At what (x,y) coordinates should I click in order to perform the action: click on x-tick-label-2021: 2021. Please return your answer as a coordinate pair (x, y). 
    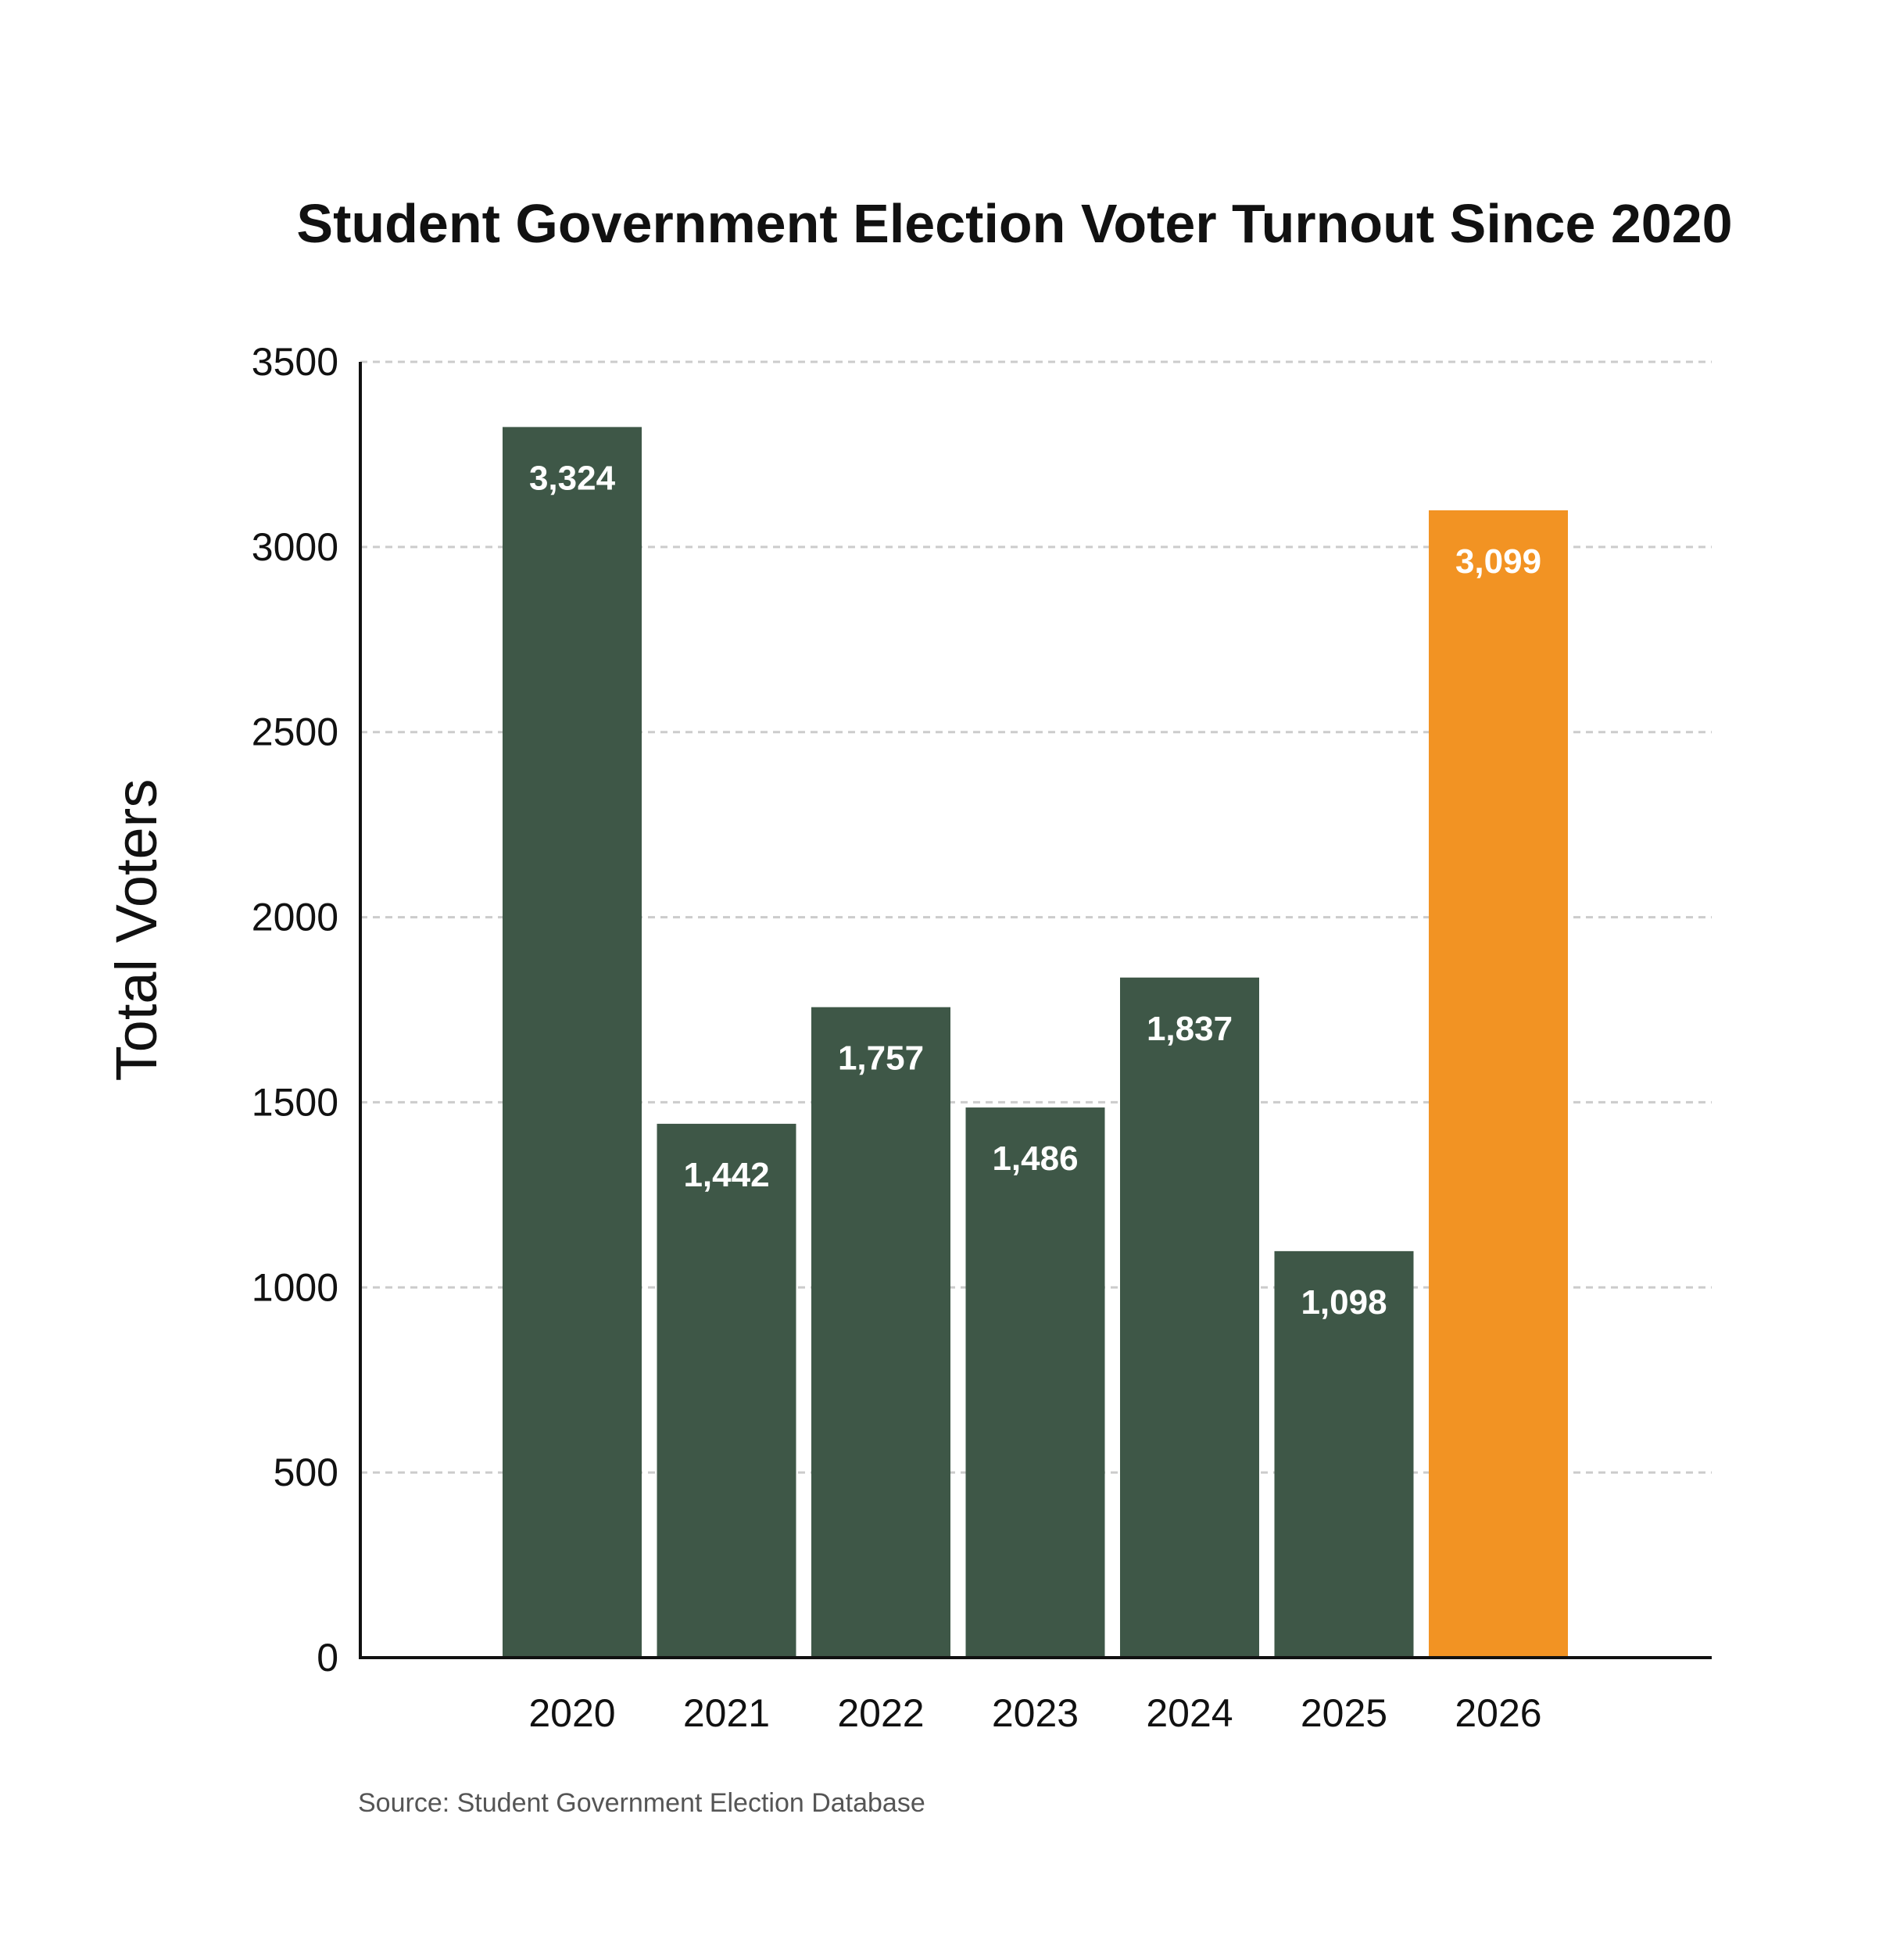
    Looking at the image, I should click on (726, 1713).